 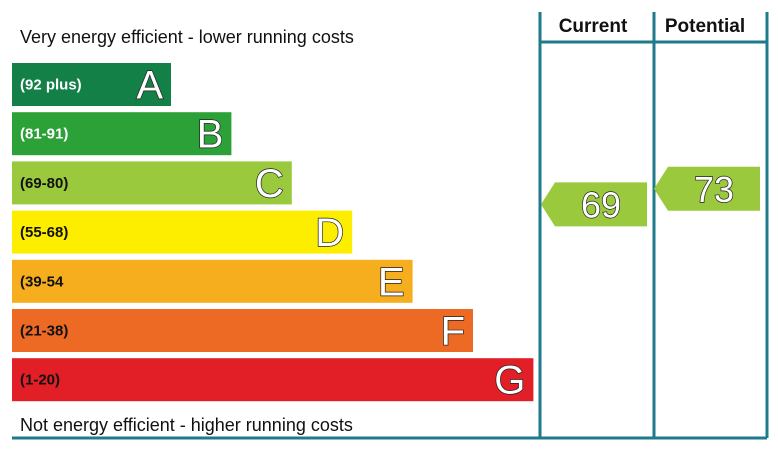 I want to click on band-f: (21-38) F, so click(x=242, y=331).